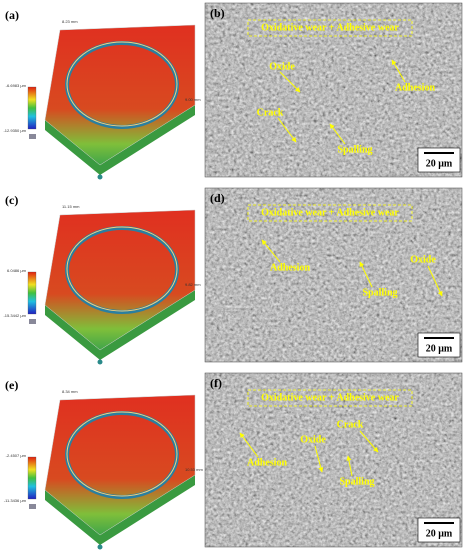  I want to click on axis-label: 8.23 mm, so click(70, 21).